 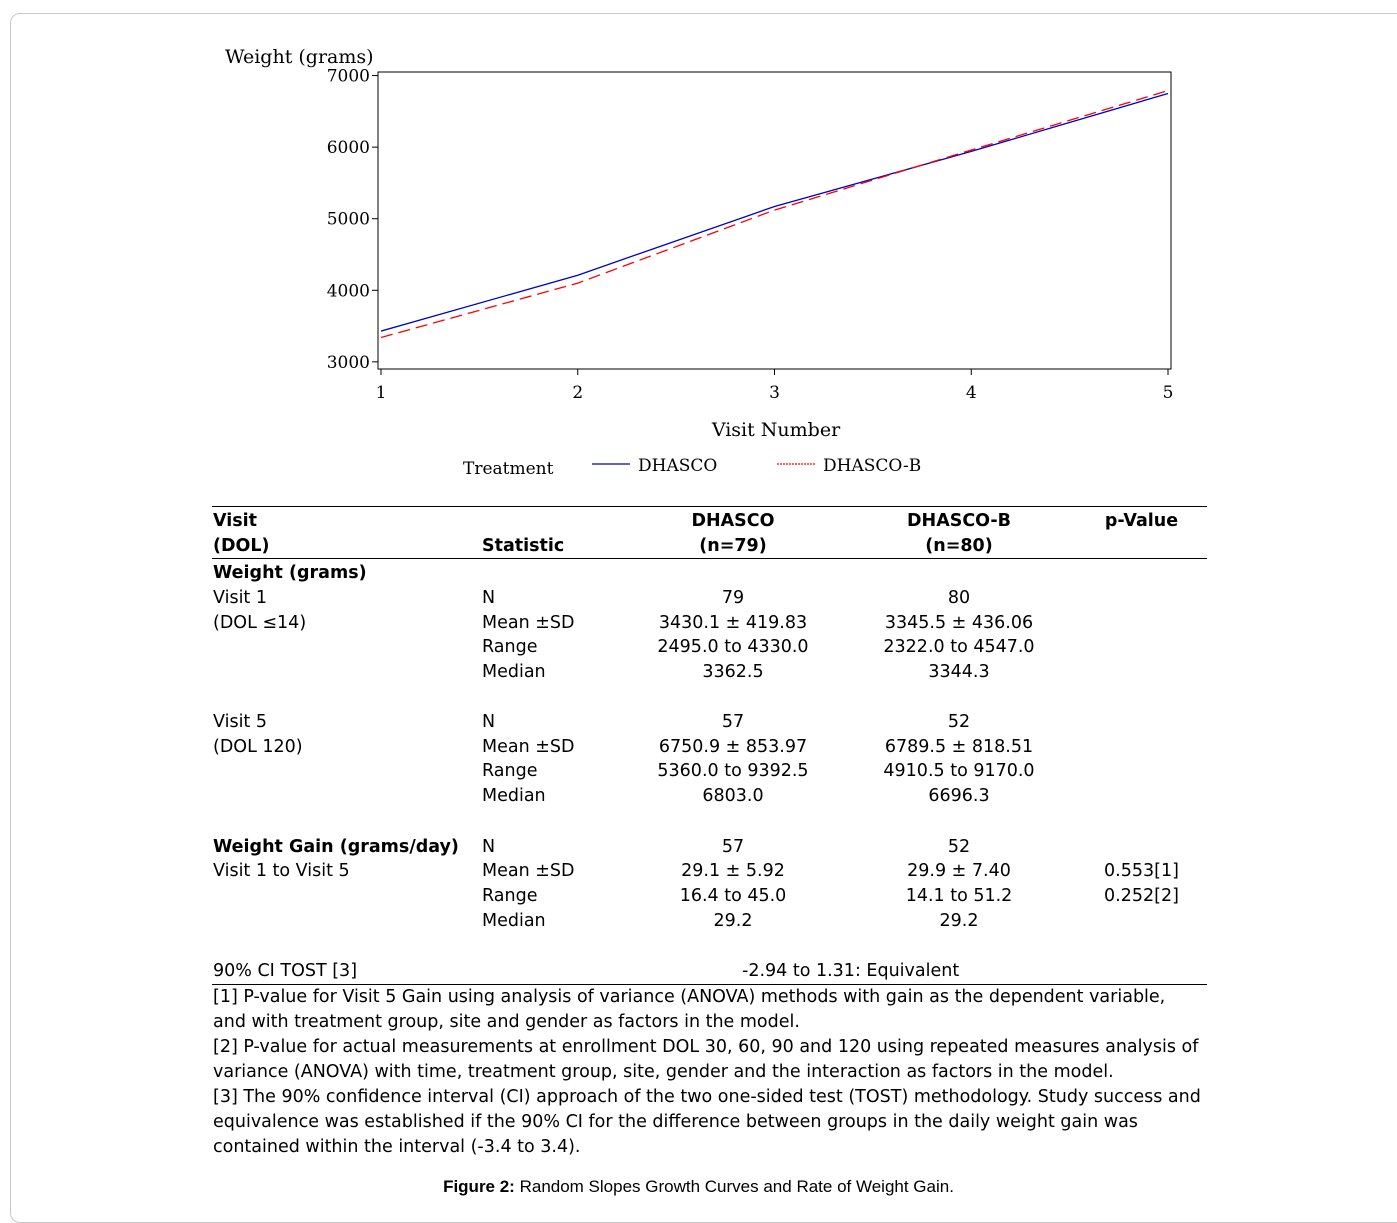 What do you see at coordinates (352, 220) in the screenshot?
I see `y-ticks: 3000 4000 5000 6000 7000` at bounding box center [352, 220].